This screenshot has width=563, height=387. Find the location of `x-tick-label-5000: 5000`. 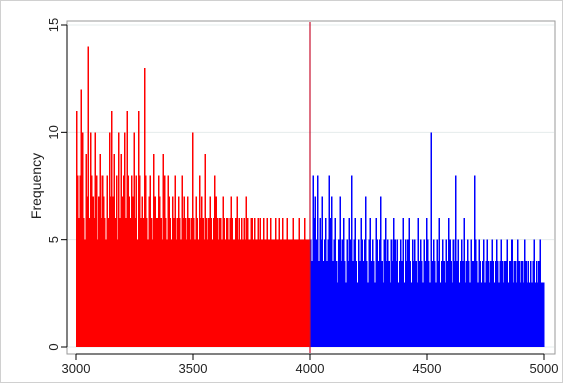

x-tick-label-5000: 5000 is located at coordinates (544, 368).